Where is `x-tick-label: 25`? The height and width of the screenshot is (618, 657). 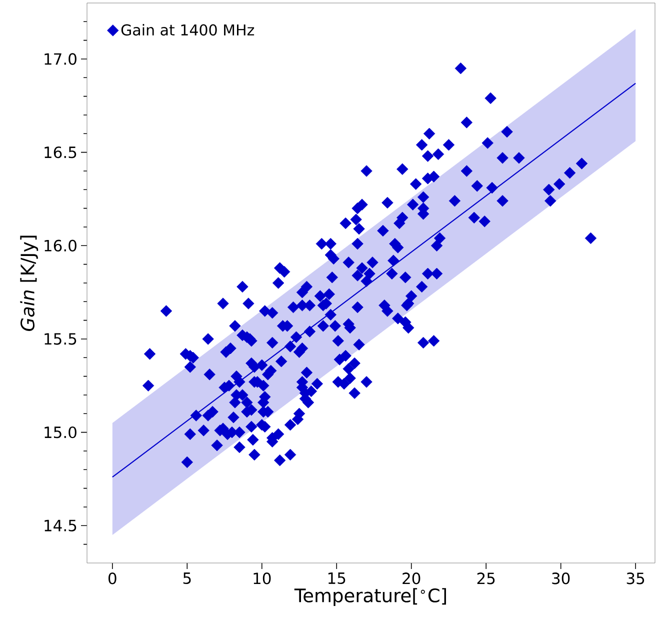
x-tick-label: 25 is located at coordinates (486, 578).